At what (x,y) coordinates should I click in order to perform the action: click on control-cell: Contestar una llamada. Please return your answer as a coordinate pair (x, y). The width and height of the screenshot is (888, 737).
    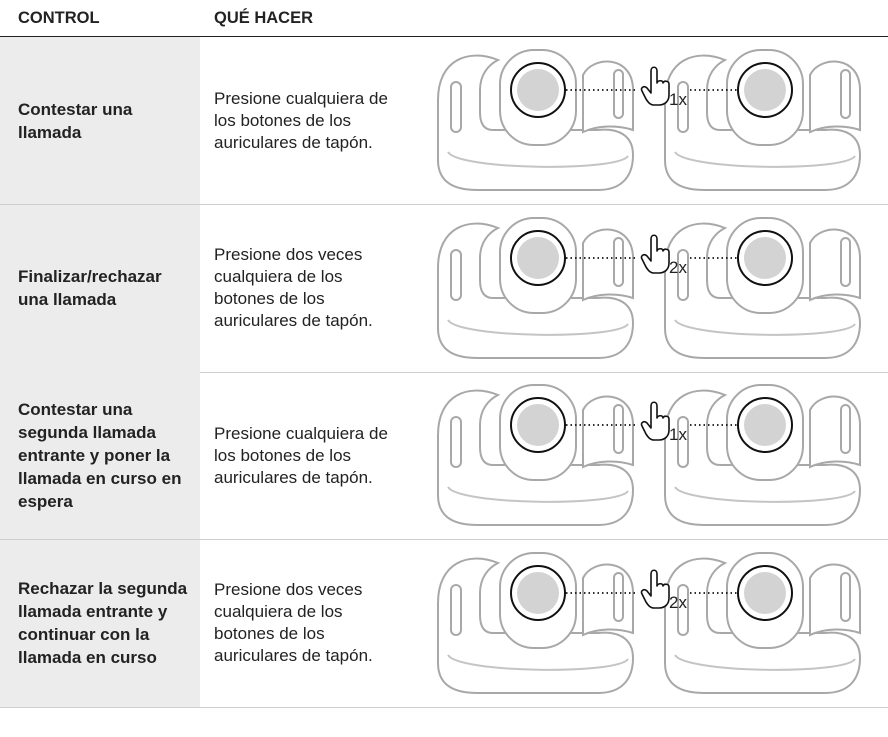
    Looking at the image, I should click on (100, 120).